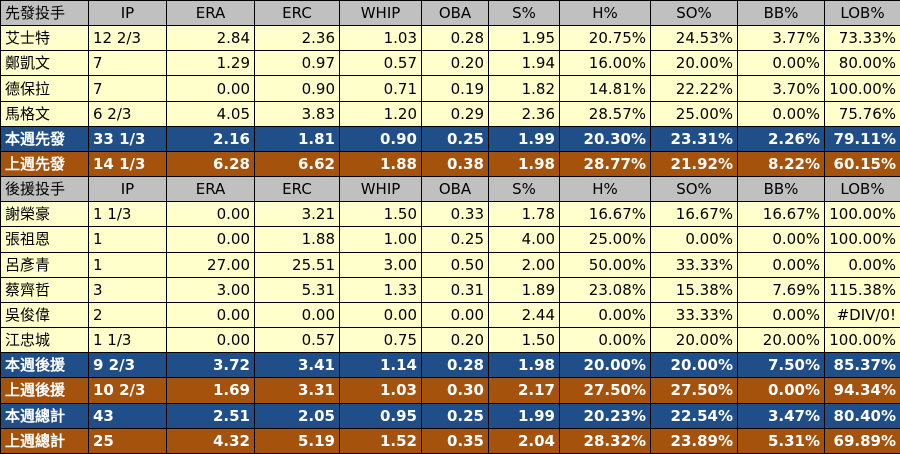  What do you see at coordinates (44, 365) in the screenshot?
I see `cell-0: 本週後援` at bounding box center [44, 365].